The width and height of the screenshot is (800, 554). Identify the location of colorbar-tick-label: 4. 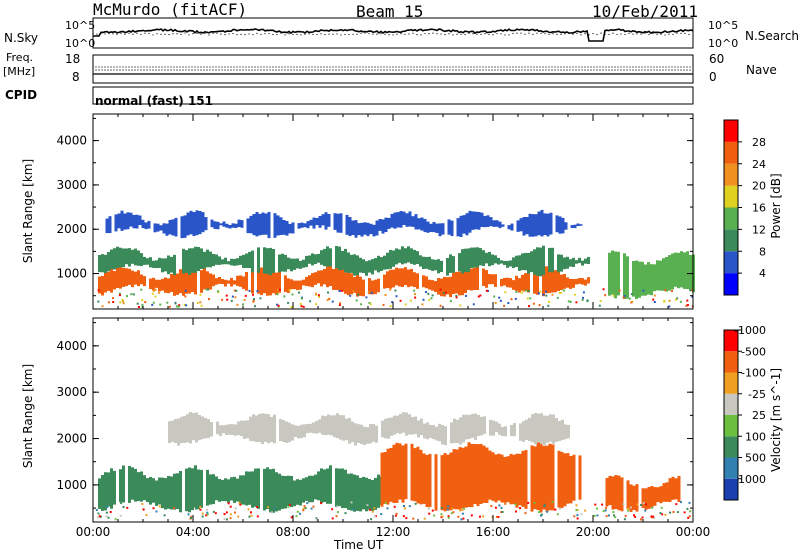
(762, 273).